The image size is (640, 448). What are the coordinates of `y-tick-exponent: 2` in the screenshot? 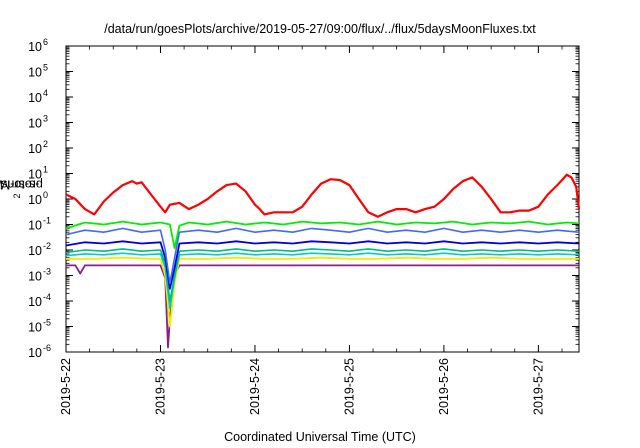 It's located at (45, 144).